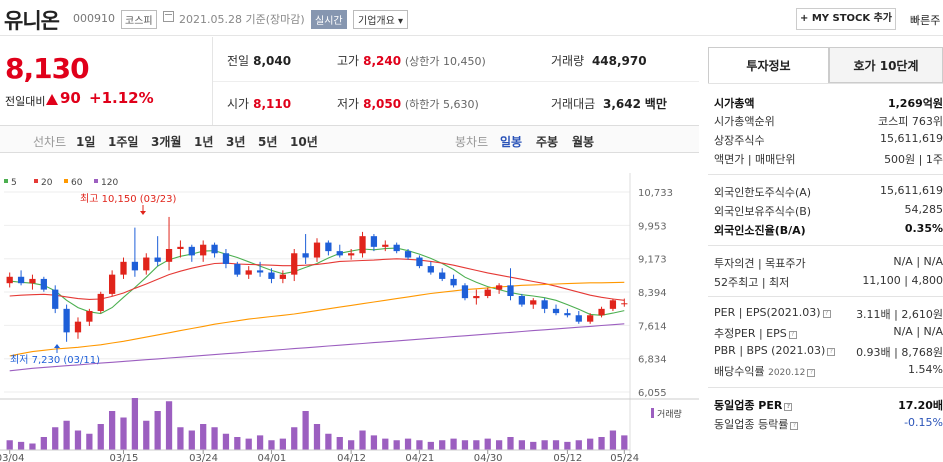 Image resolution: width=943 pixels, height=462 pixels. Describe the element at coordinates (12, 457) in the screenshot. I see `x-tick-label: 03/04` at that location.